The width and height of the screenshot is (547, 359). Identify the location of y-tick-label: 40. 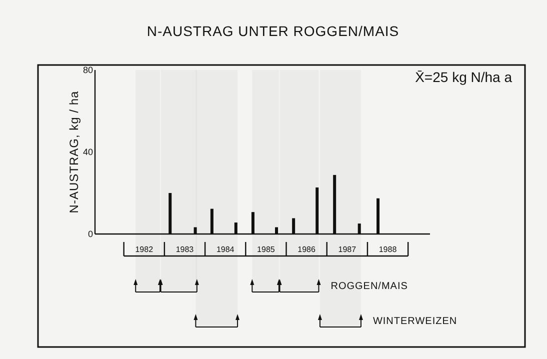
(87, 152).